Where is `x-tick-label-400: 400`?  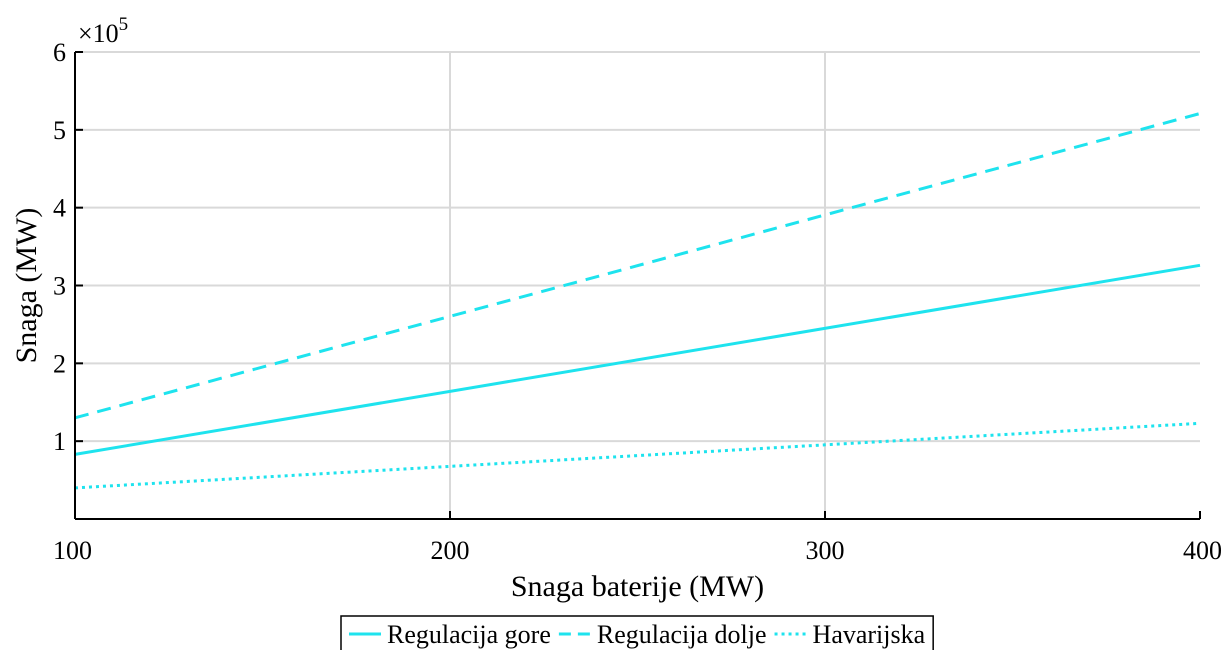
x-tick-label-400: 400 is located at coordinates (1202, 550).